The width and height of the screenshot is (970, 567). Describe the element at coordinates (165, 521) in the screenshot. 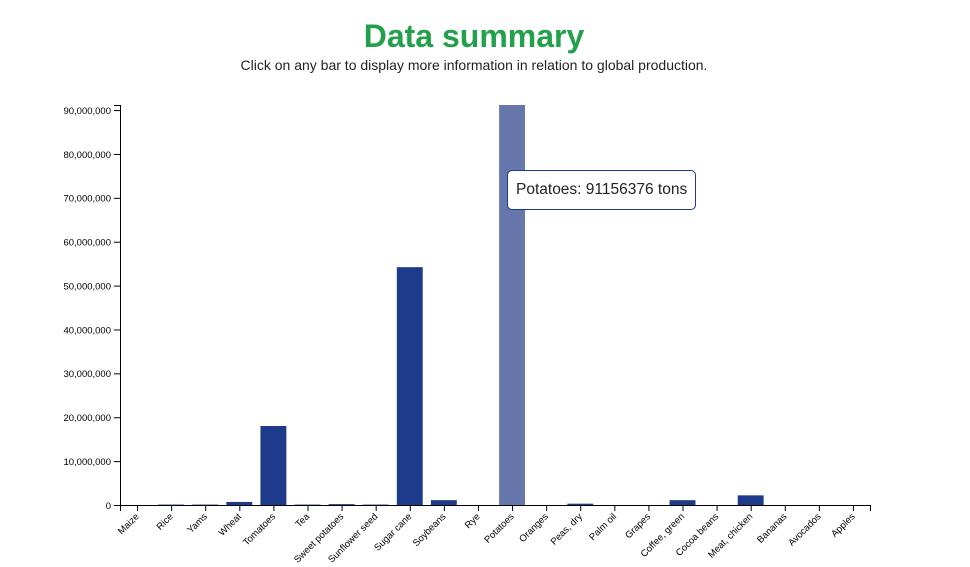

I see `x-tick-label: Rice` at that location.